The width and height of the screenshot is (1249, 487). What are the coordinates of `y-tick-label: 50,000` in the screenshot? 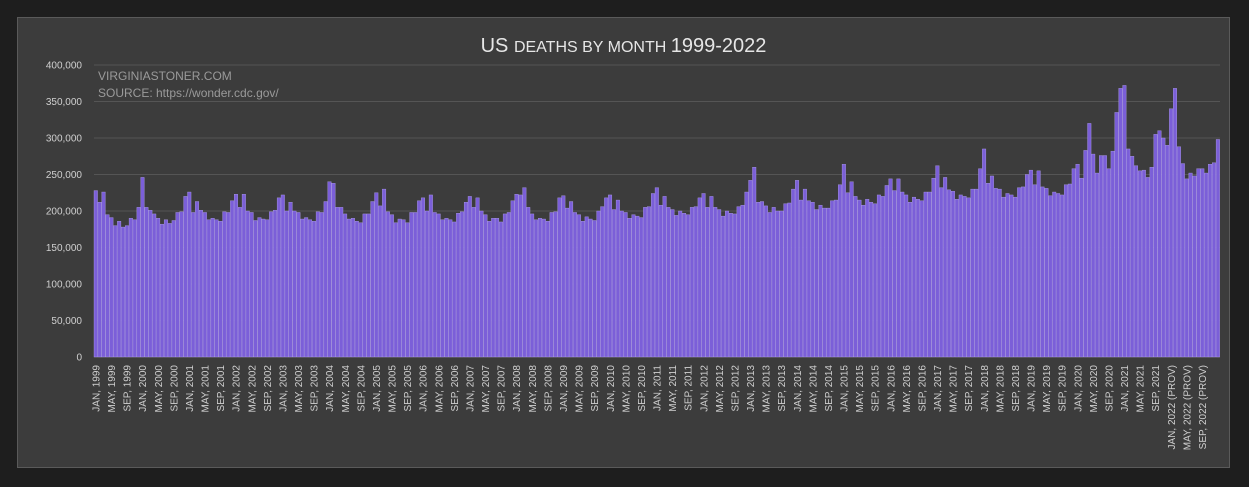 It's located at (66, 321).